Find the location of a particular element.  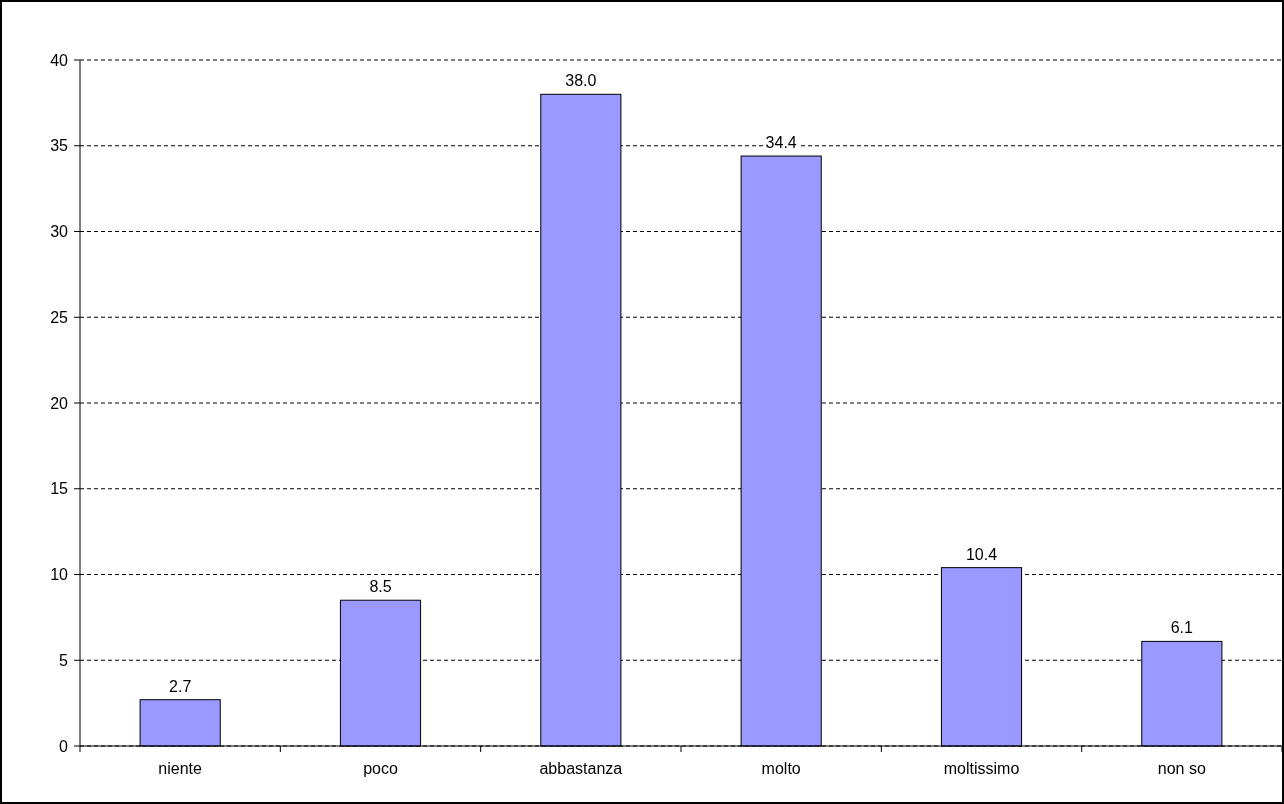

y-tick-label: 35 is located at coordinates (59, 146).